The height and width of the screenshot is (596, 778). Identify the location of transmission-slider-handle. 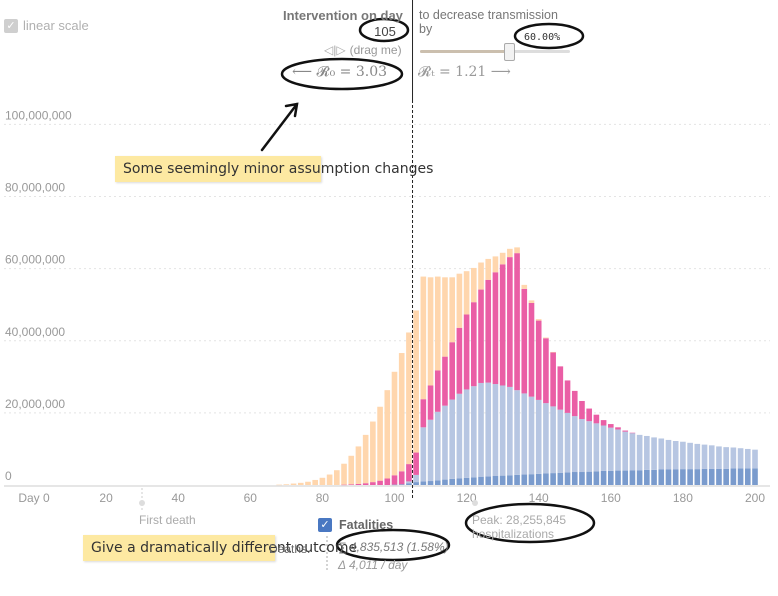
(509, 52).